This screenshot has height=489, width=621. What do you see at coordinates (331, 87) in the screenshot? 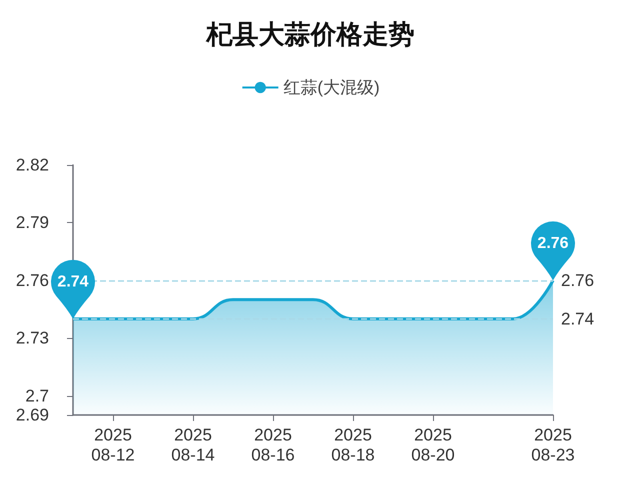
I see `legend-label: 红蒜(大混级)` at bounding box center [331, 87].